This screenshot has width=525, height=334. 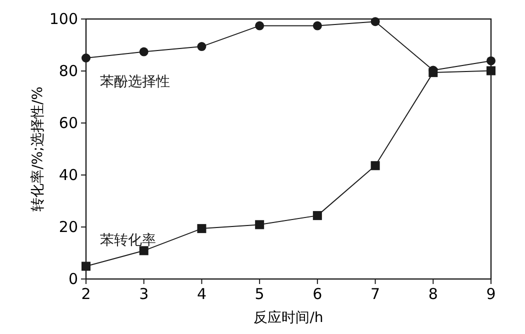 I want to click on x-tick-label: 7, so click(x=375, y=294).